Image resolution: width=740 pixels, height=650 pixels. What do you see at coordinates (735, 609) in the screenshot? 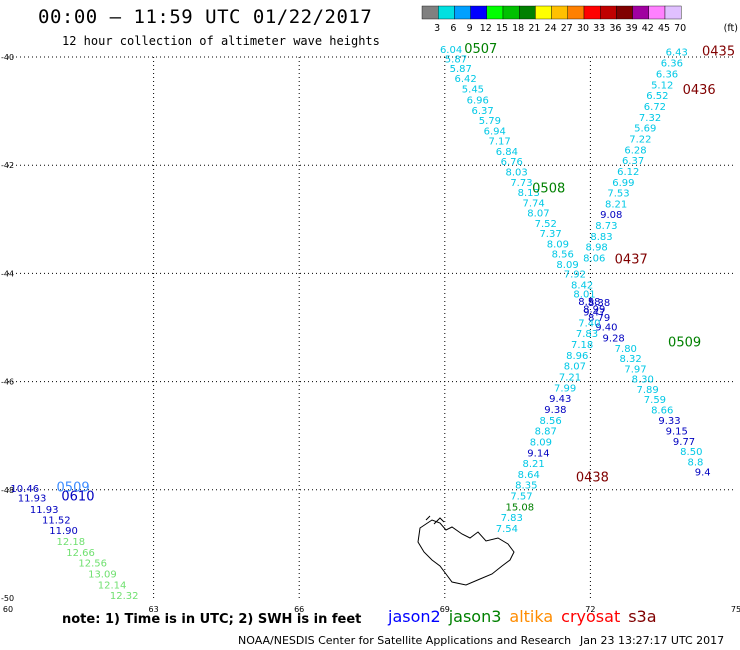
I see `x-tick-label: 75` at bounding box center [735, 609].